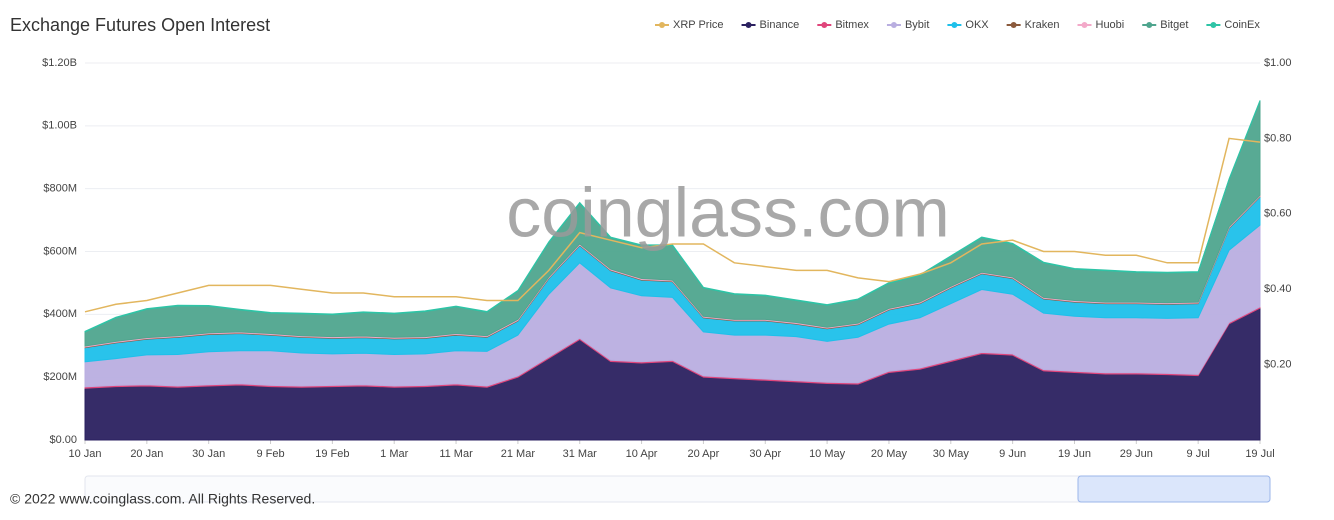 Image resolution: width=1334 pixels, height=520 pixels. I want to click on x-tick-label: 9 Feb, so click(270, 454).